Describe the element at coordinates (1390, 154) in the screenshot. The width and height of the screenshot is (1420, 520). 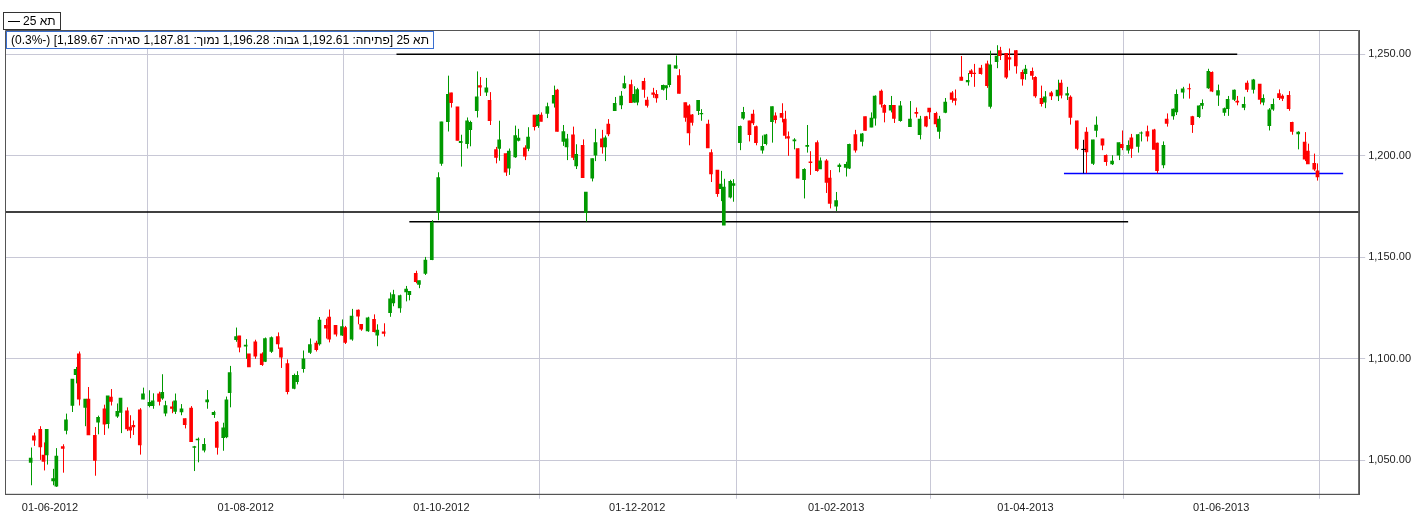
I see `y-tick-label: 1,200.00` at that location.